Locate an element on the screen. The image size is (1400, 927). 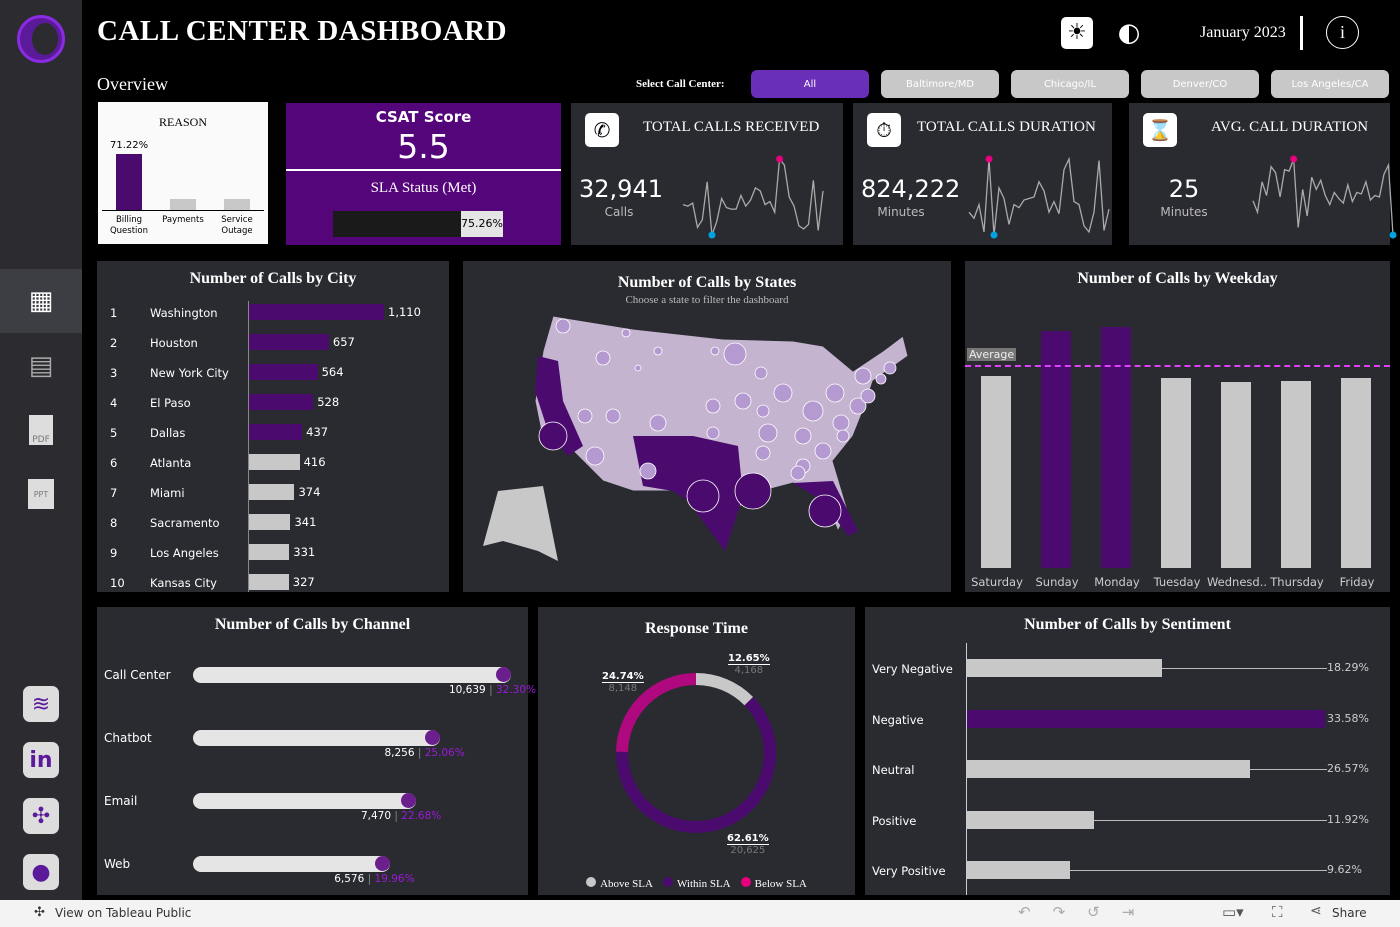
sidebar-item-dashboard: ▦ is located at coordinates (41, 301).